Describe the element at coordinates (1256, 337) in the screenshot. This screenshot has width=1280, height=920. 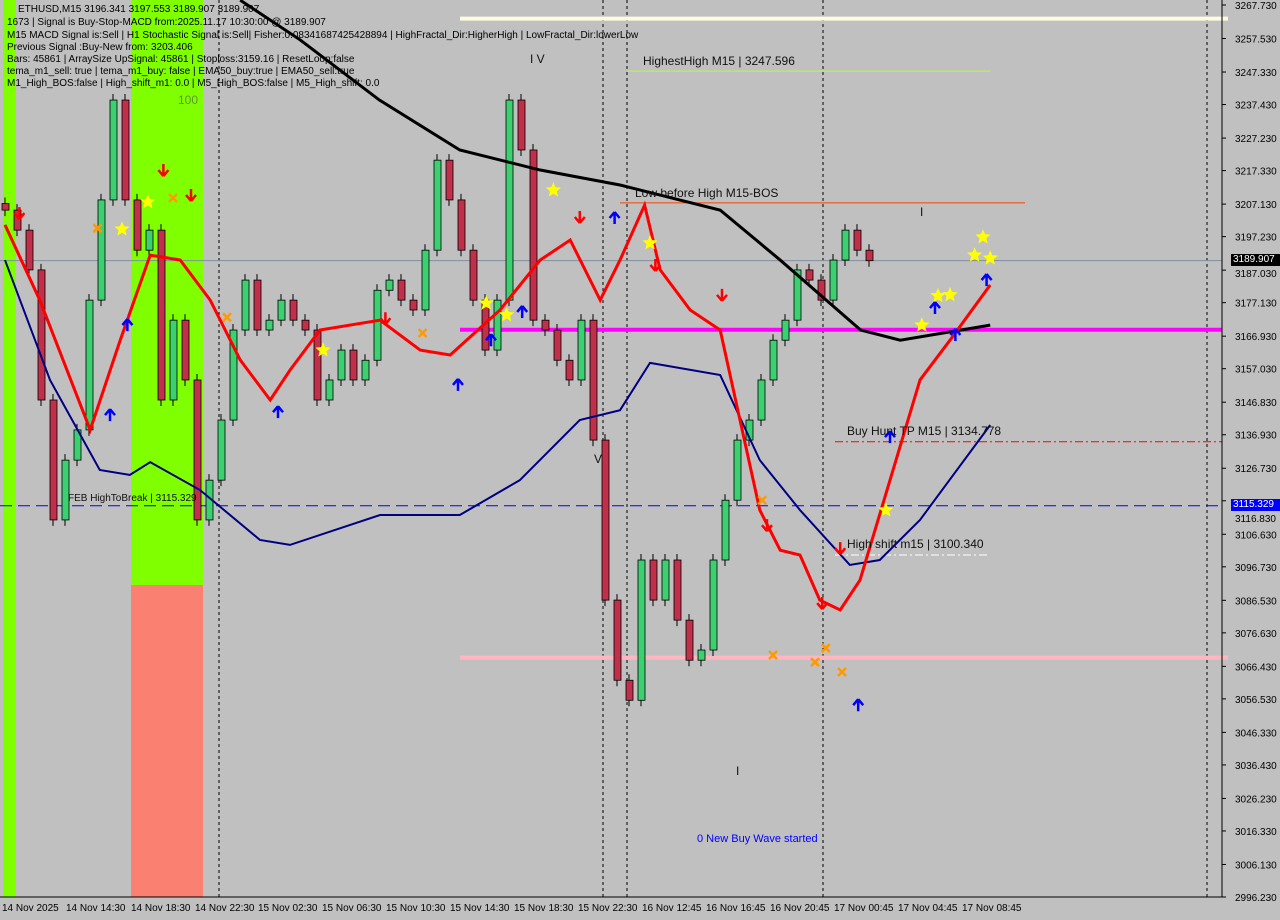
I see `price-tick-label: 3166.930` at that location.